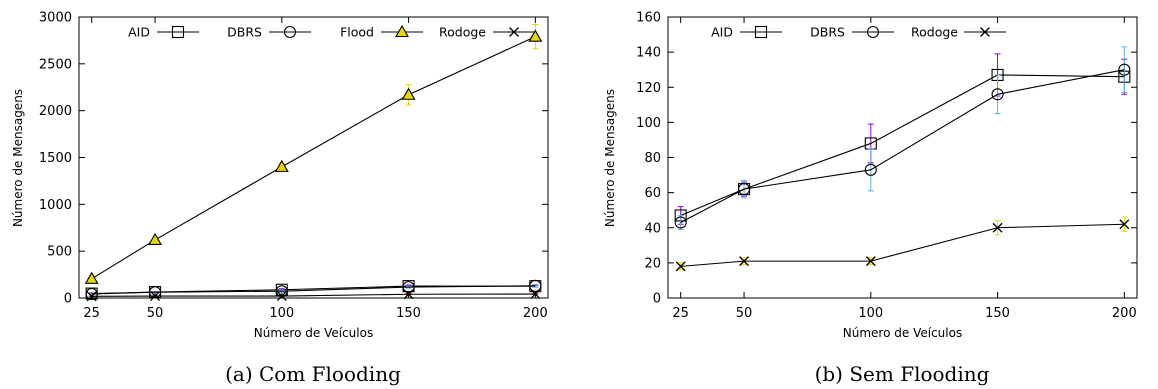  I want to click on y-tick-label: 40, so click(652, 228).